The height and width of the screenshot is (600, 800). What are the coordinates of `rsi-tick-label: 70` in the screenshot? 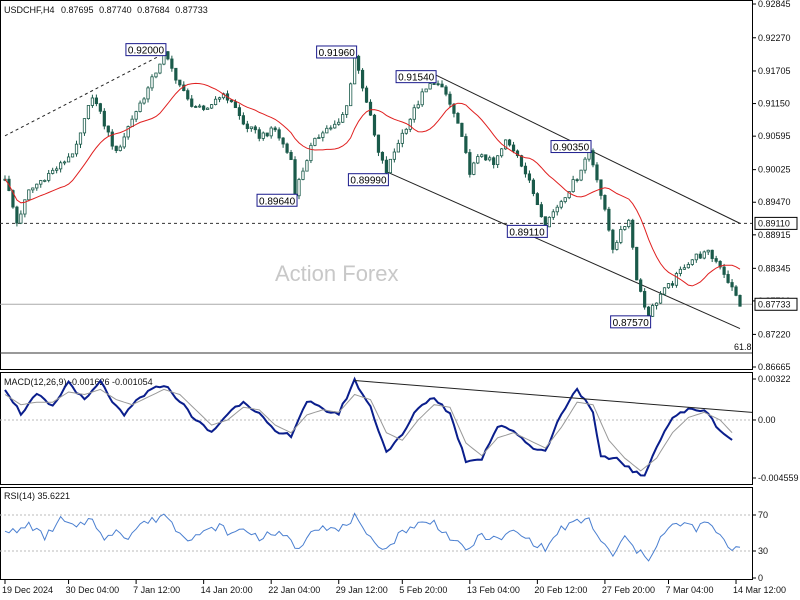 It's located at (763, 515).